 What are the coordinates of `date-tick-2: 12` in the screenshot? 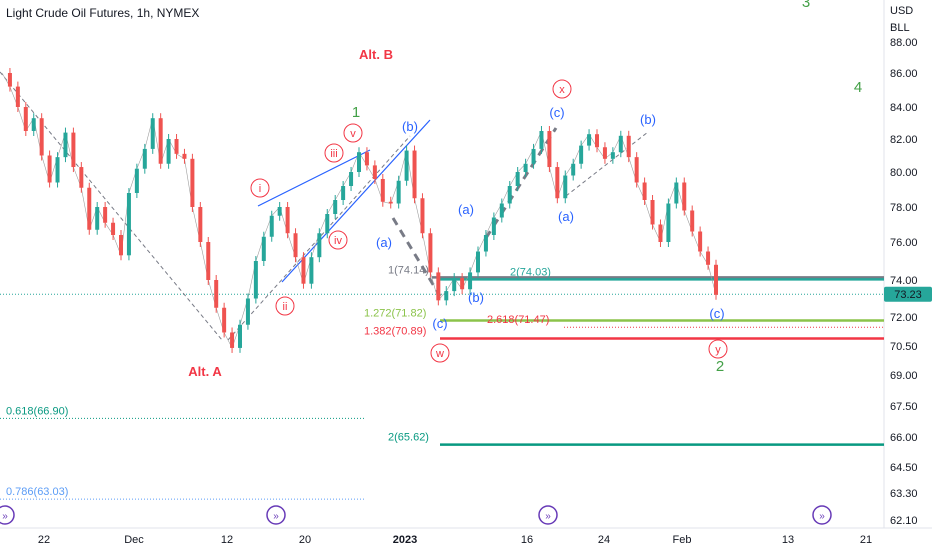 It's located at (227, 540).